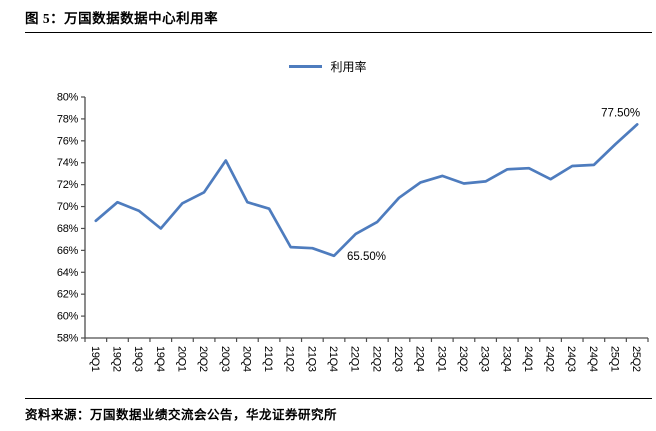 The image size is (656, 431). What do you see at coordinates (68, 229) in the screenshot?
I see `y-axis-tick-label: 68%` at bounding box center [68, 229].